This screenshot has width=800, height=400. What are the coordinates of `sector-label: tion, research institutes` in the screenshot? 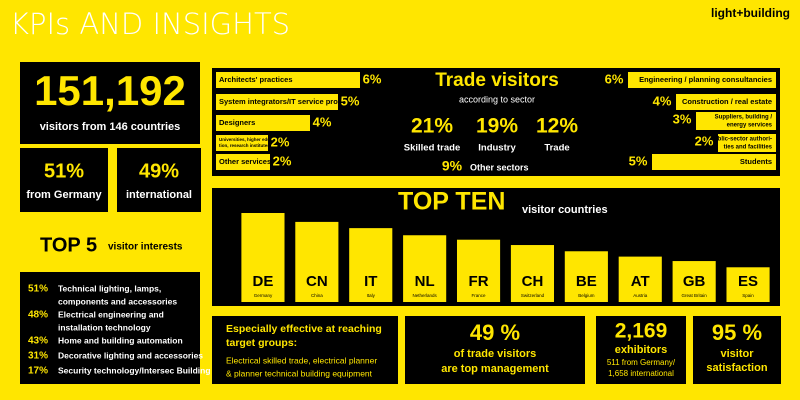 It's located at (244, 145).